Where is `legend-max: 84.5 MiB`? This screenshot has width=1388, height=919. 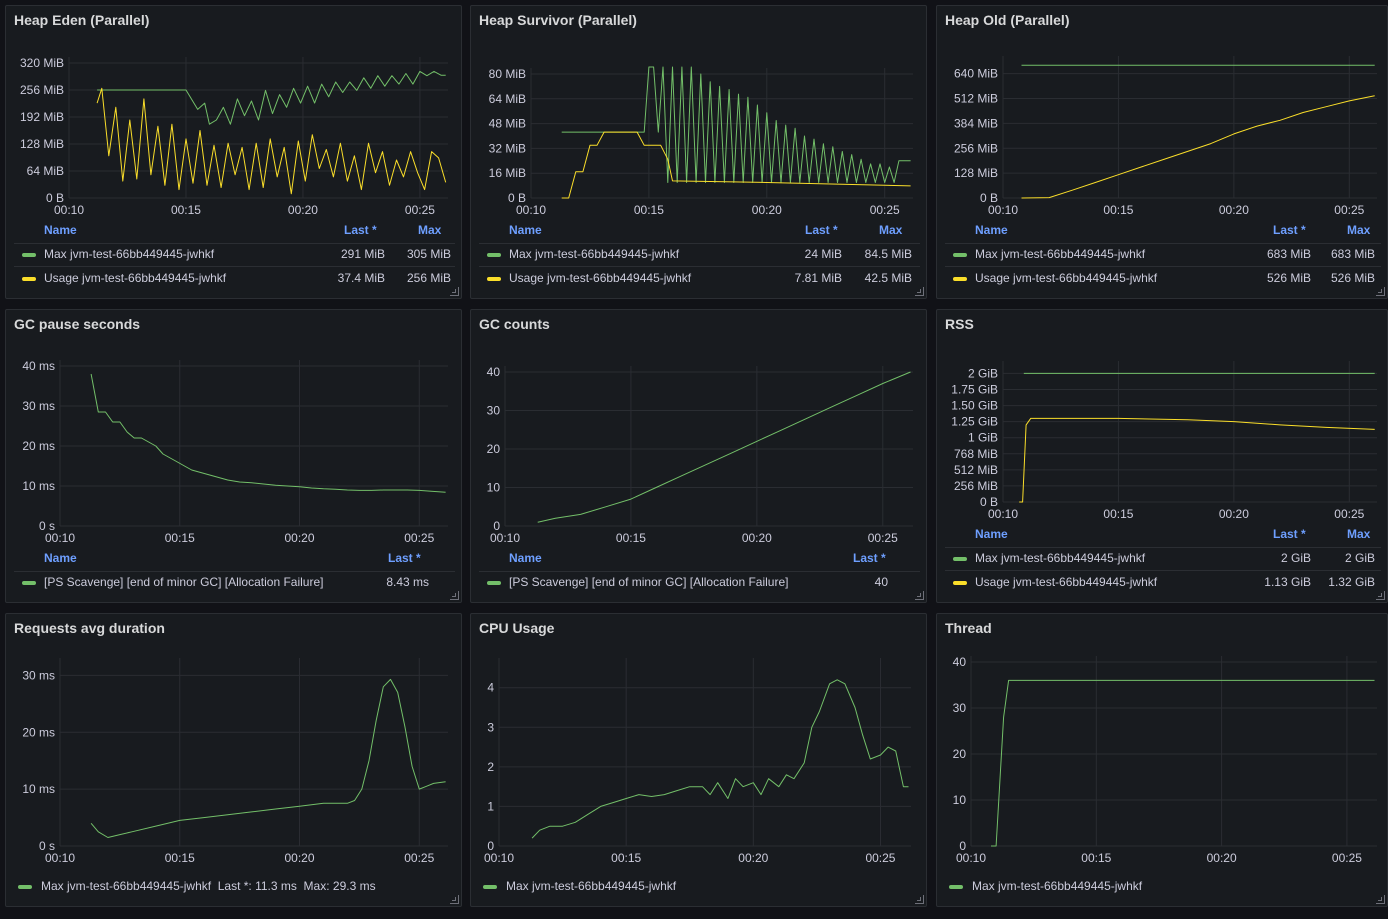
legend-max: 84.5 MiB is located at coordinates (888, 254).